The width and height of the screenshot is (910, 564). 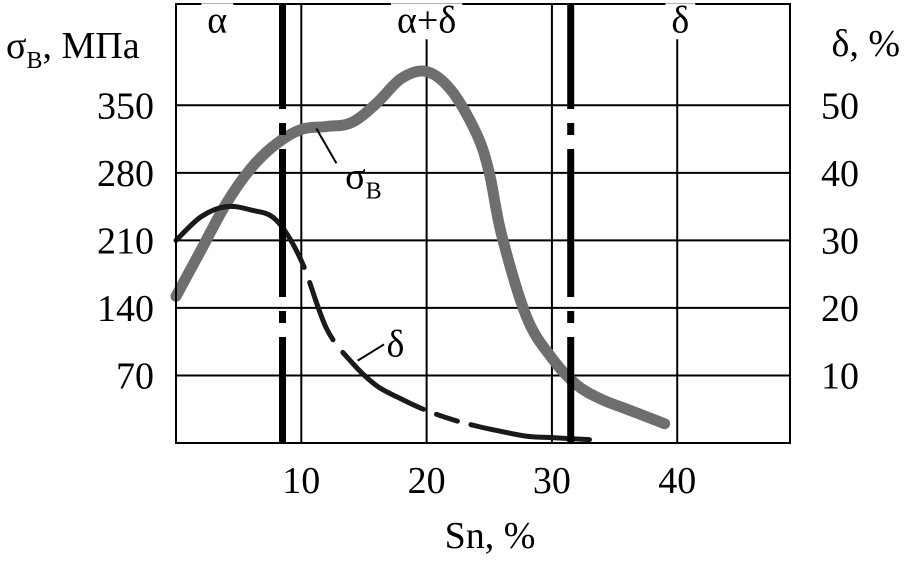 I want to click on region-label: δ, so click(x=680, y=20).